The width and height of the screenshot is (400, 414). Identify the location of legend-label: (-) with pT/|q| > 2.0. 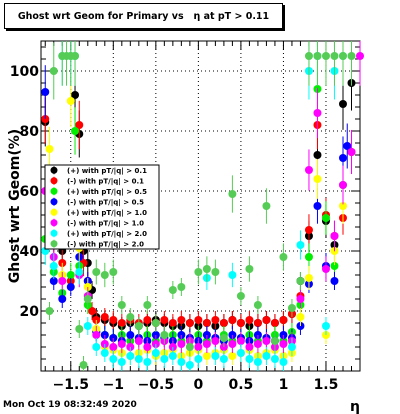
(105, 244).